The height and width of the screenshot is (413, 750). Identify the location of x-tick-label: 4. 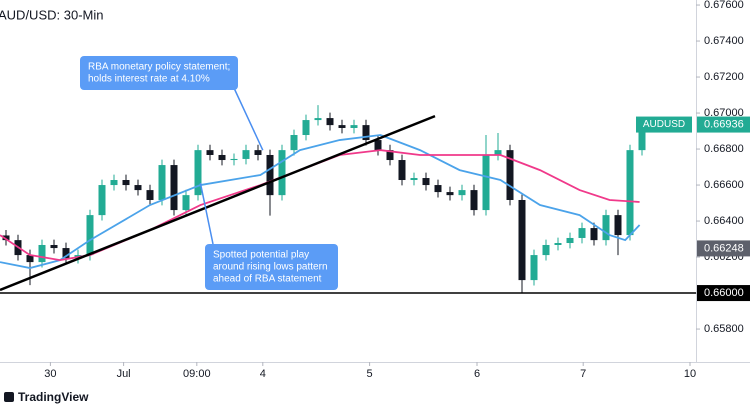
(263, 374).